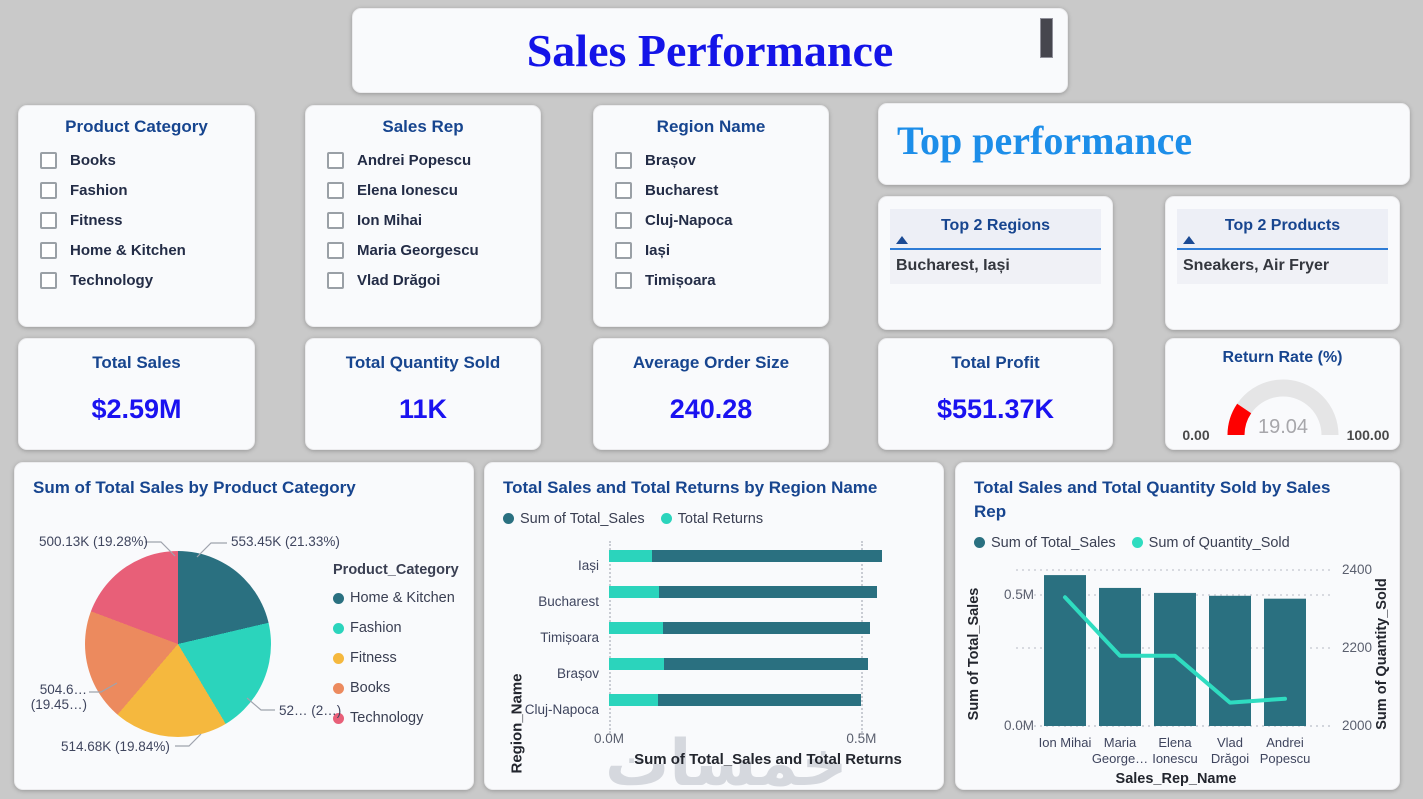 The width and height of the screenshot is (1423, 799). I want to click on slicer-item-fitness: Fitness, so click(147, 220).